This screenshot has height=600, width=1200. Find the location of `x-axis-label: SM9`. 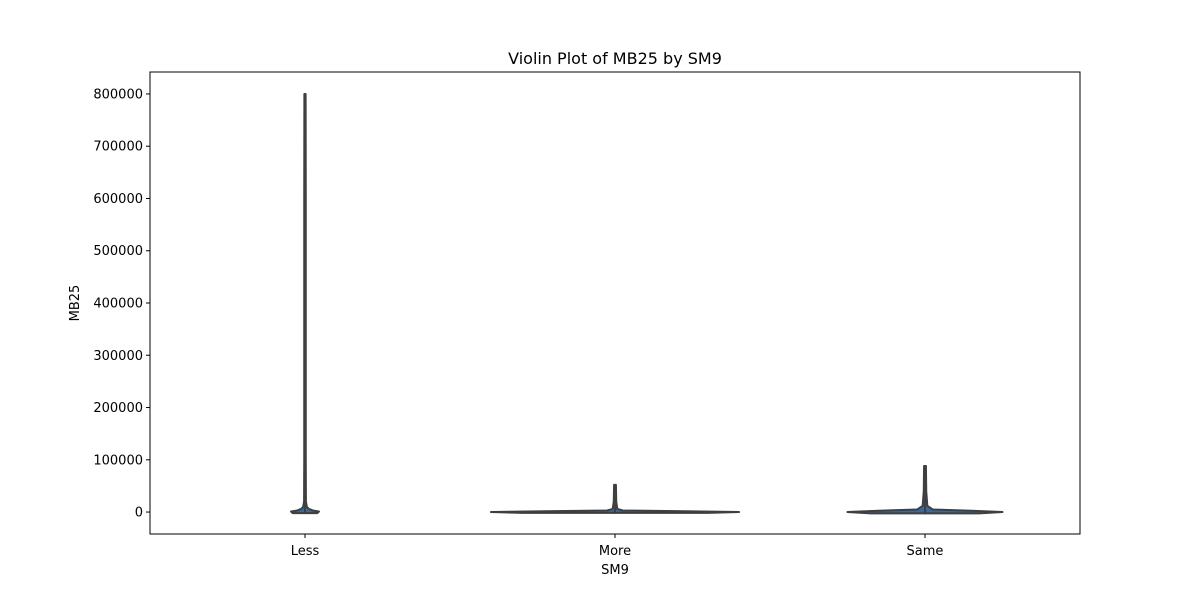

x-axis-label: SM9 is located at coordinates (615, 570).